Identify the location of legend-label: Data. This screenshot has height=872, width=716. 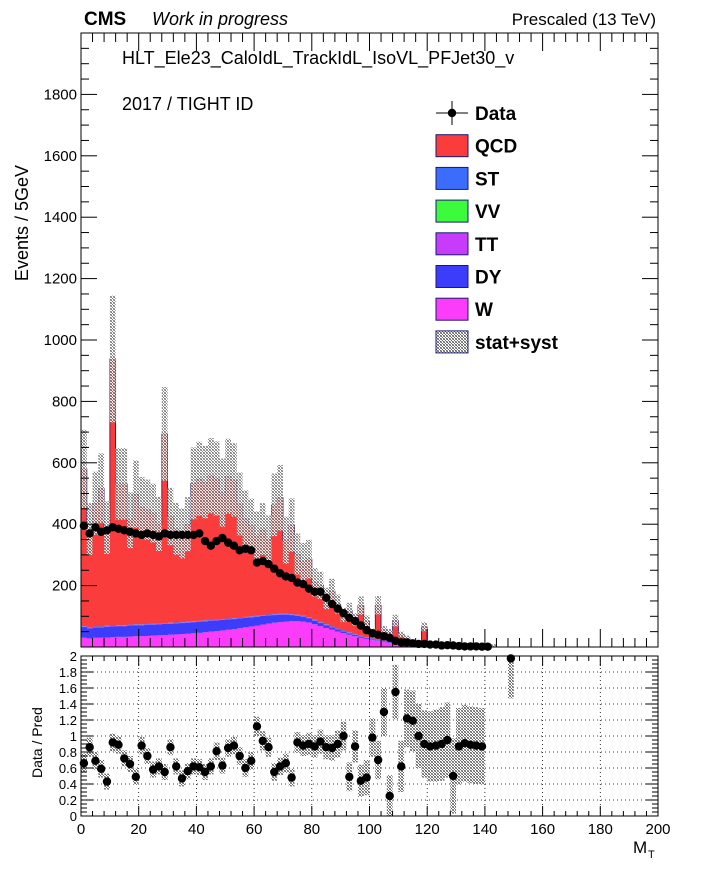
(496, 114).